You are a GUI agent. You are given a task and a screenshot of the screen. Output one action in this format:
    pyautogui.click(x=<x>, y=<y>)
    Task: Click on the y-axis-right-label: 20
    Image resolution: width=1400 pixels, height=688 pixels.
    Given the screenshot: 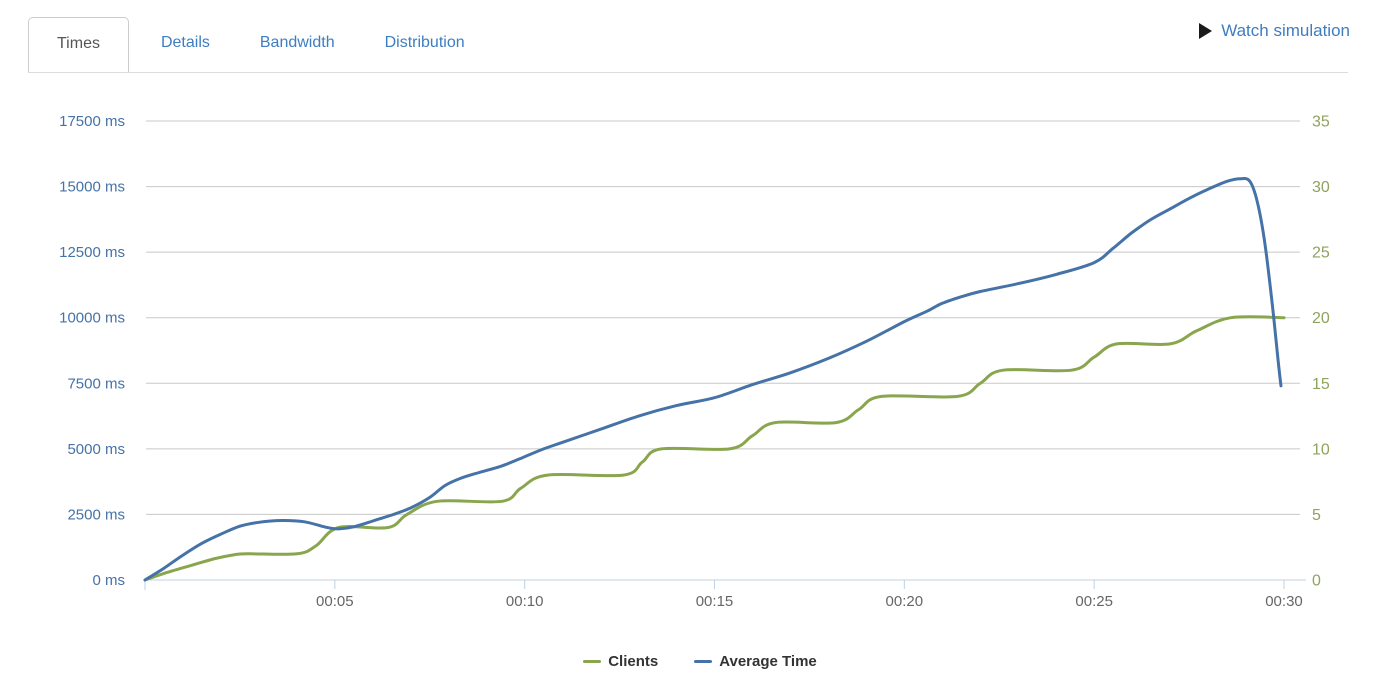 What is the action you would take?
    pyautogui.click(x=1321, y=318)
    